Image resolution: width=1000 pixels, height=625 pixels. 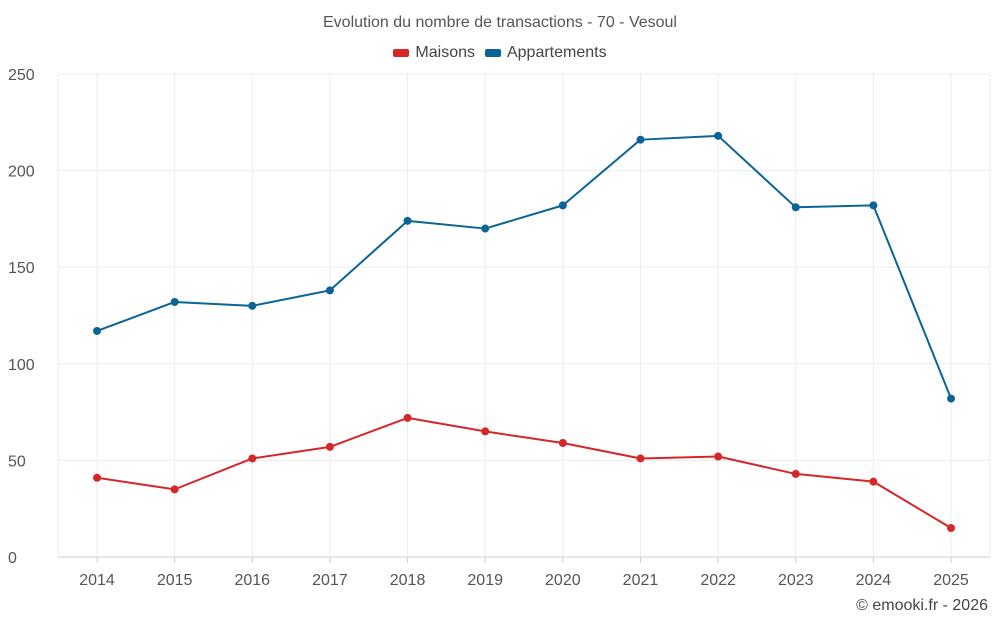 What do you see at coordinates (407, 417) in the screenshot?
I see `data-point-maisons-2018` at bounding box center [407, 417].